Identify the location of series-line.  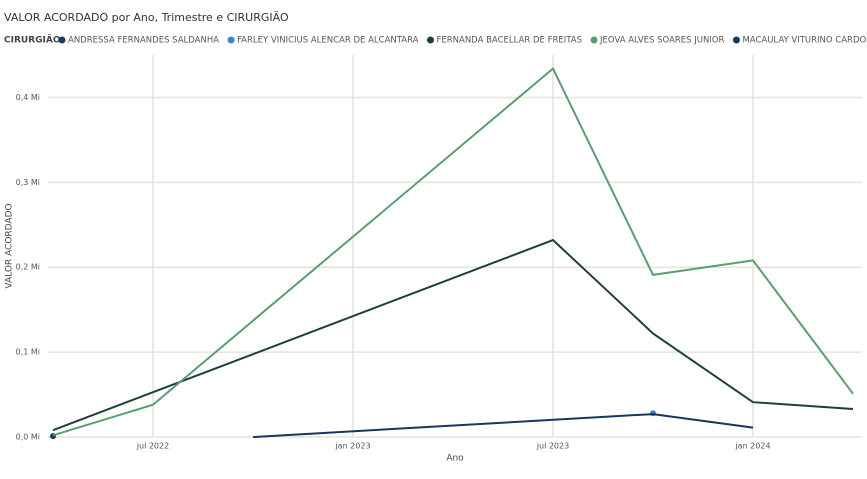
(503, 425).